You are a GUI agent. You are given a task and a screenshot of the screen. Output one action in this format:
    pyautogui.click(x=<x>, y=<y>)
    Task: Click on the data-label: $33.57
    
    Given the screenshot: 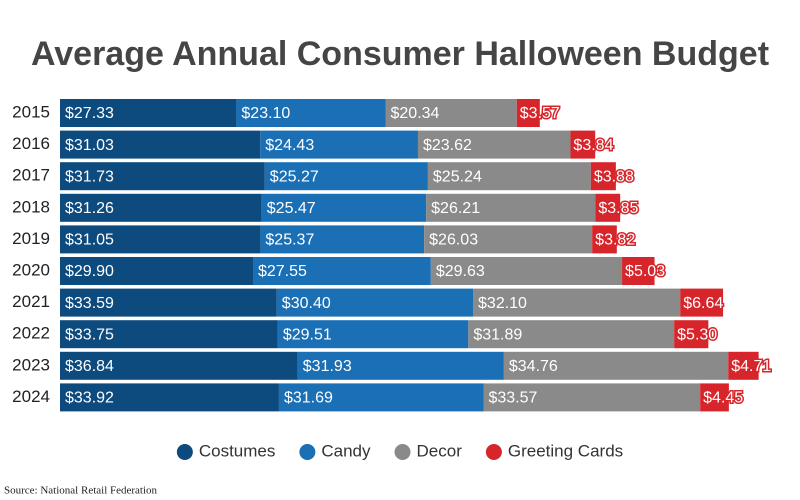 What is the action you would take?
    pyautogui.click(x=512, y=398)
    